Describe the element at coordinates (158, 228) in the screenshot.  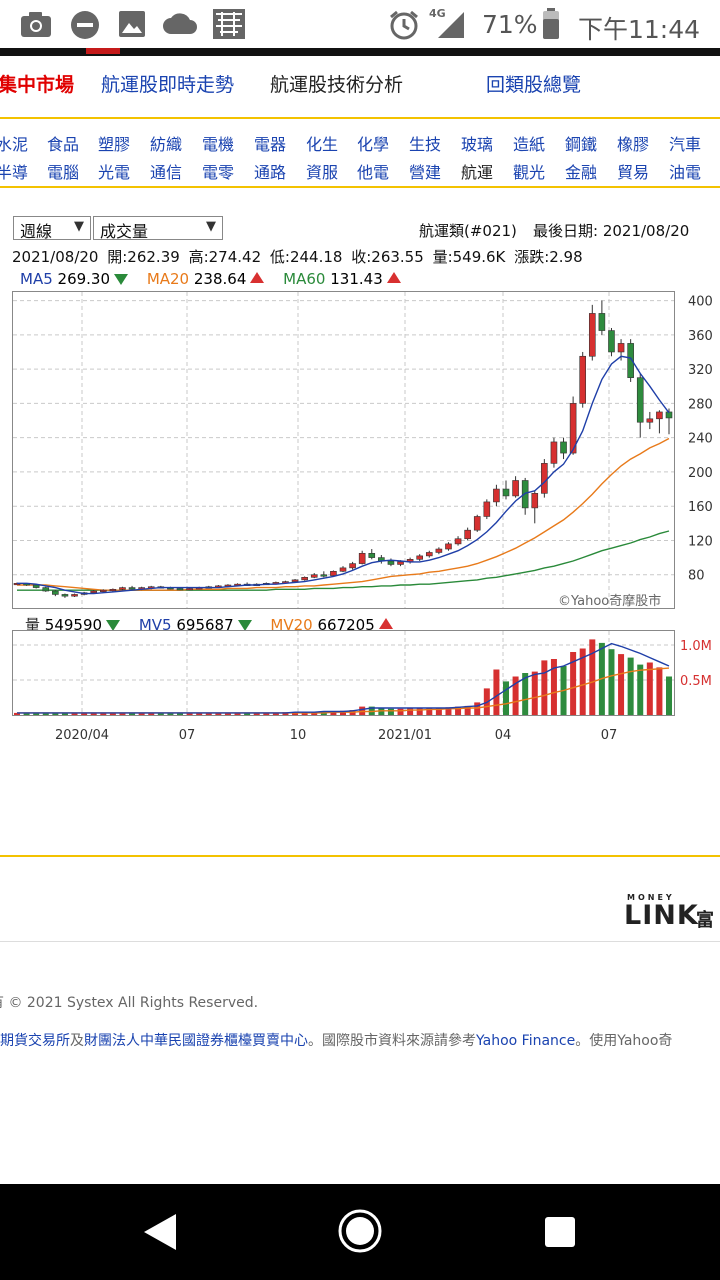
I see `indicator-select: 成交量 ▼` at that location.